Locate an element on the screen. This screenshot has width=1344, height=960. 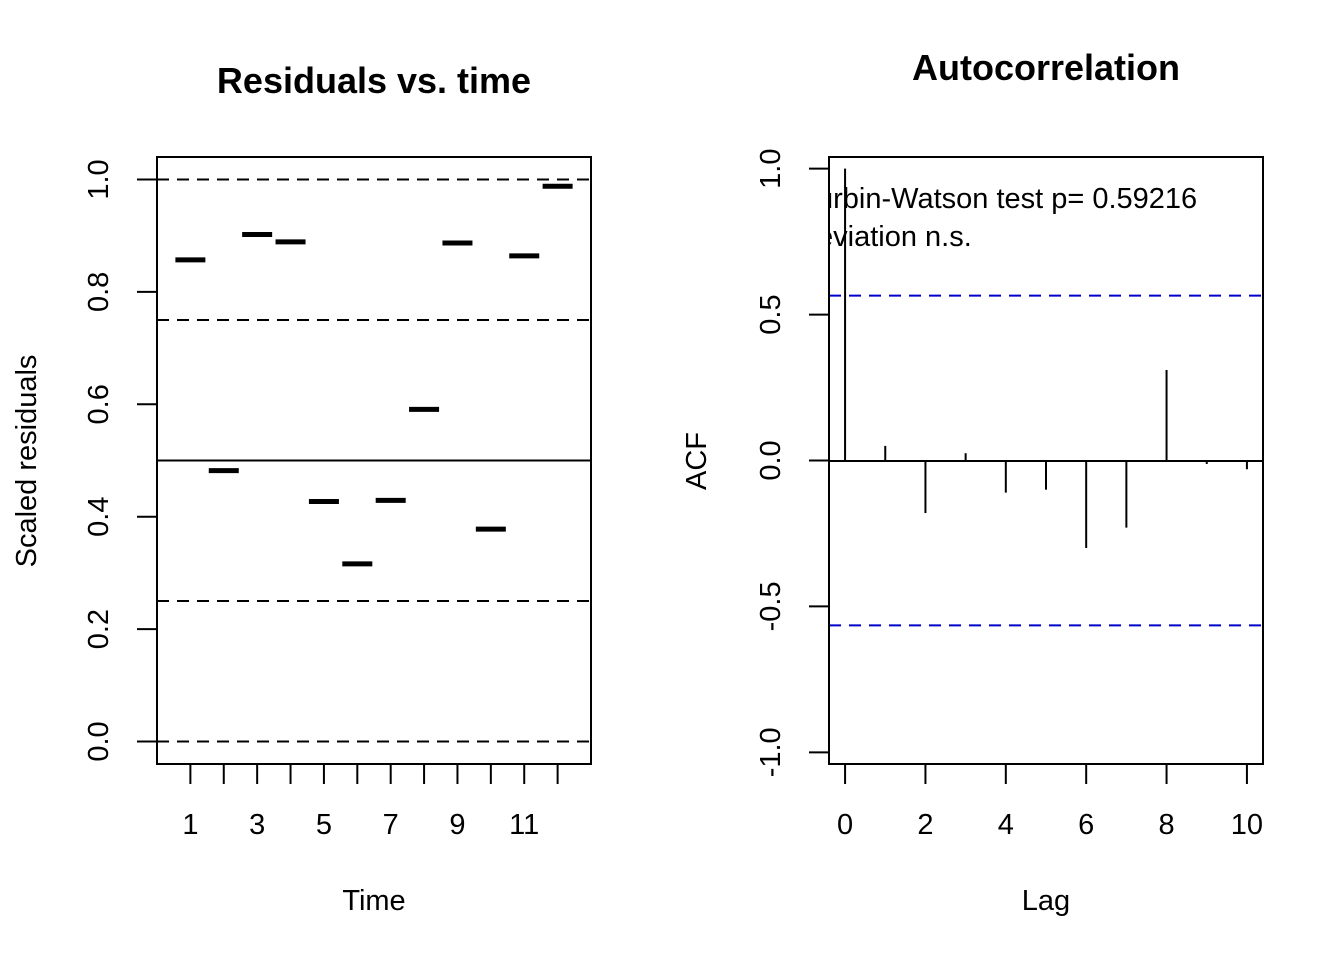
residuals-y-ticks: 0.0 0.2 0.4 0.6 0.8 1.0 is located at coordinates (120, 460).